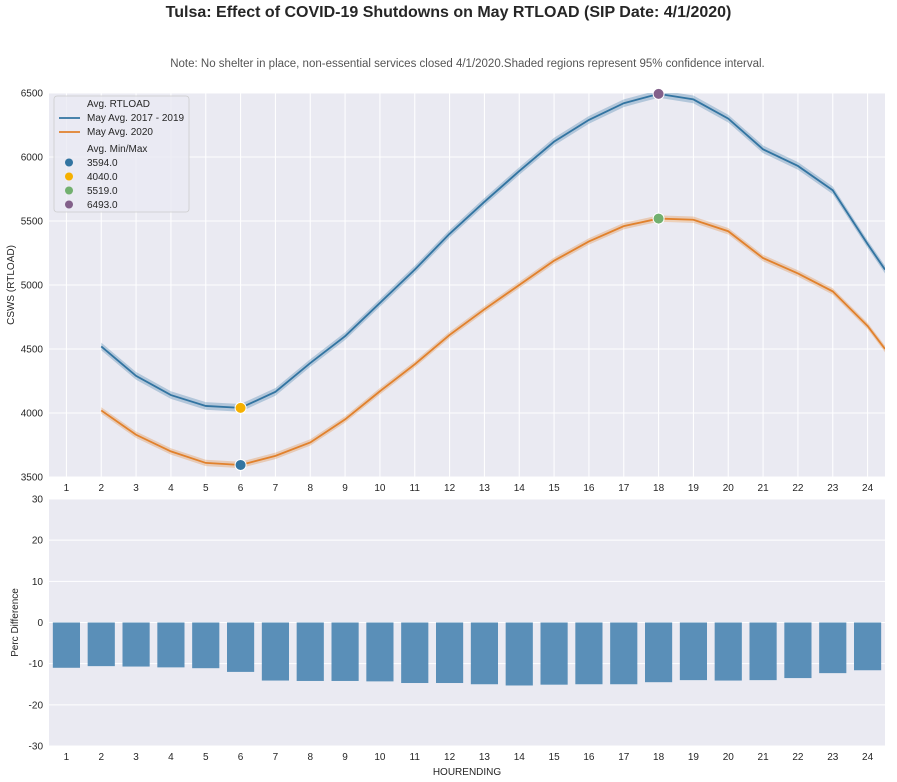 This screenshot has width=897, height=782. I want to click on y-tick-label: 30, so click(38, 500).